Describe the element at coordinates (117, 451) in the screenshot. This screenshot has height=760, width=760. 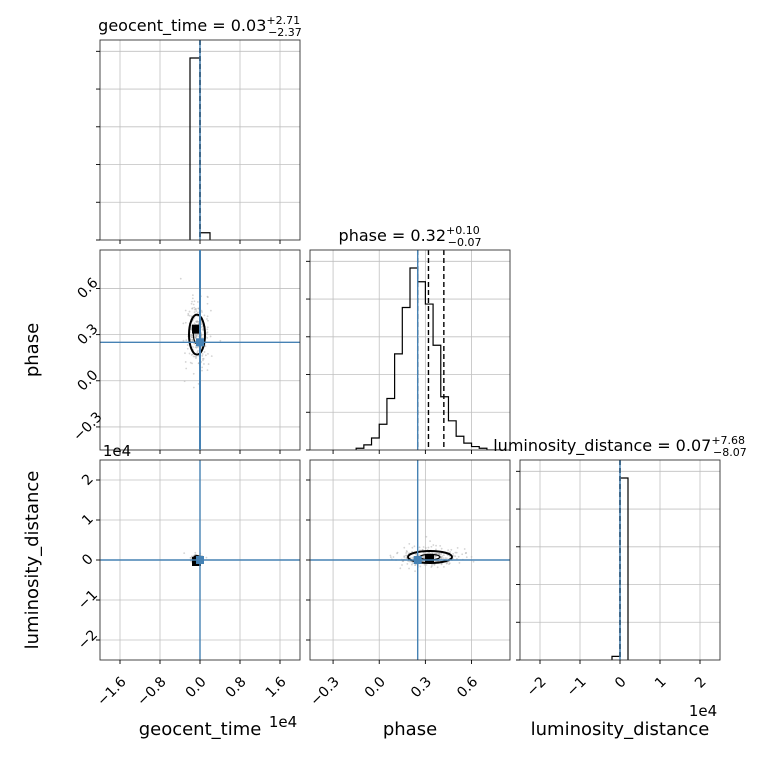
I see `offset-text-luminosity_distance-y: 1e4` at that location.